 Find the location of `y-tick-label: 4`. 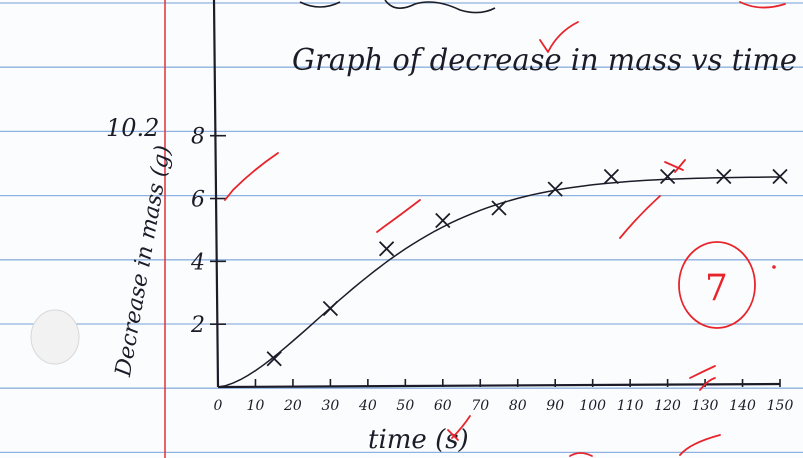

y-tick-label: 4 is located at coordinates (197, 262).